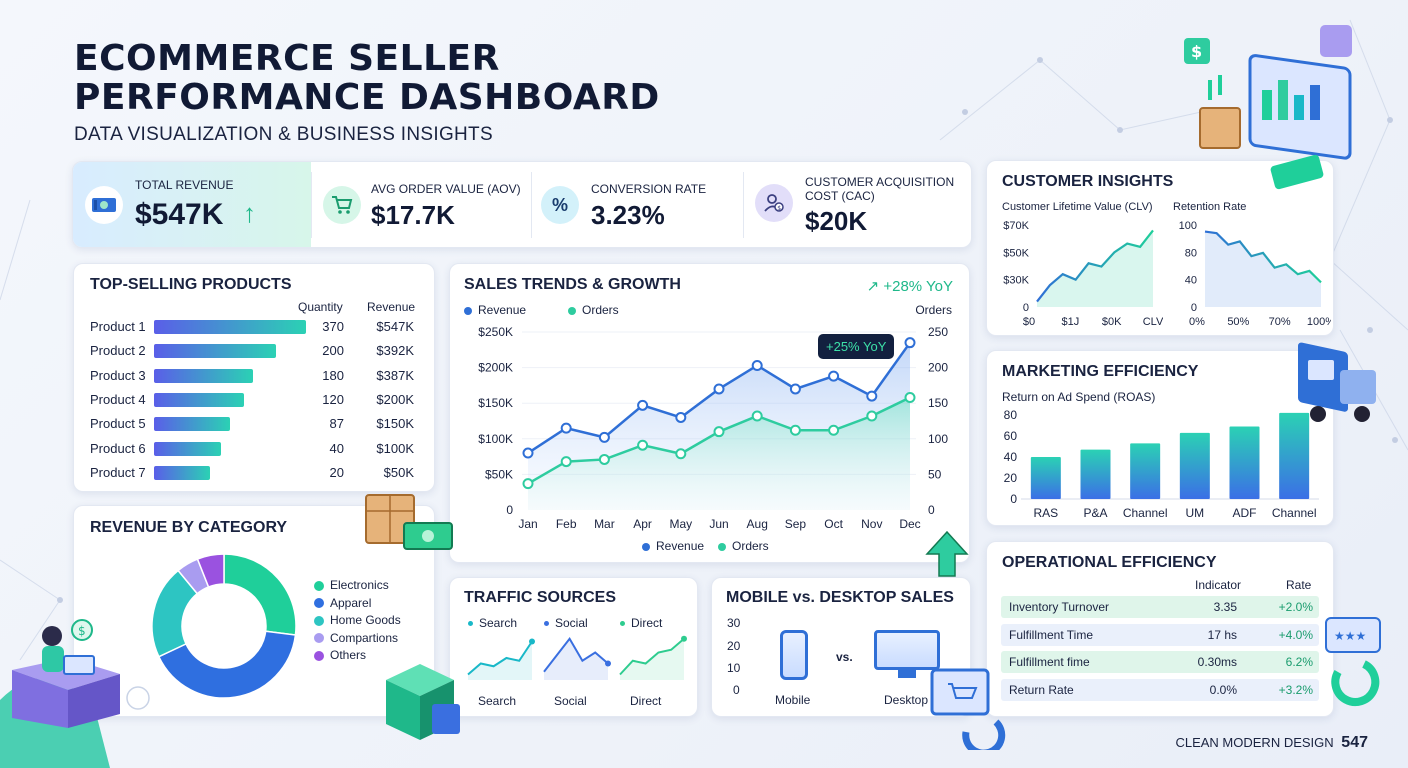 The image size is (1408, 768). Describe the element at coordinates (647, 623) in the screenshot. I see `traffic-legend-label: Direct` at that location.